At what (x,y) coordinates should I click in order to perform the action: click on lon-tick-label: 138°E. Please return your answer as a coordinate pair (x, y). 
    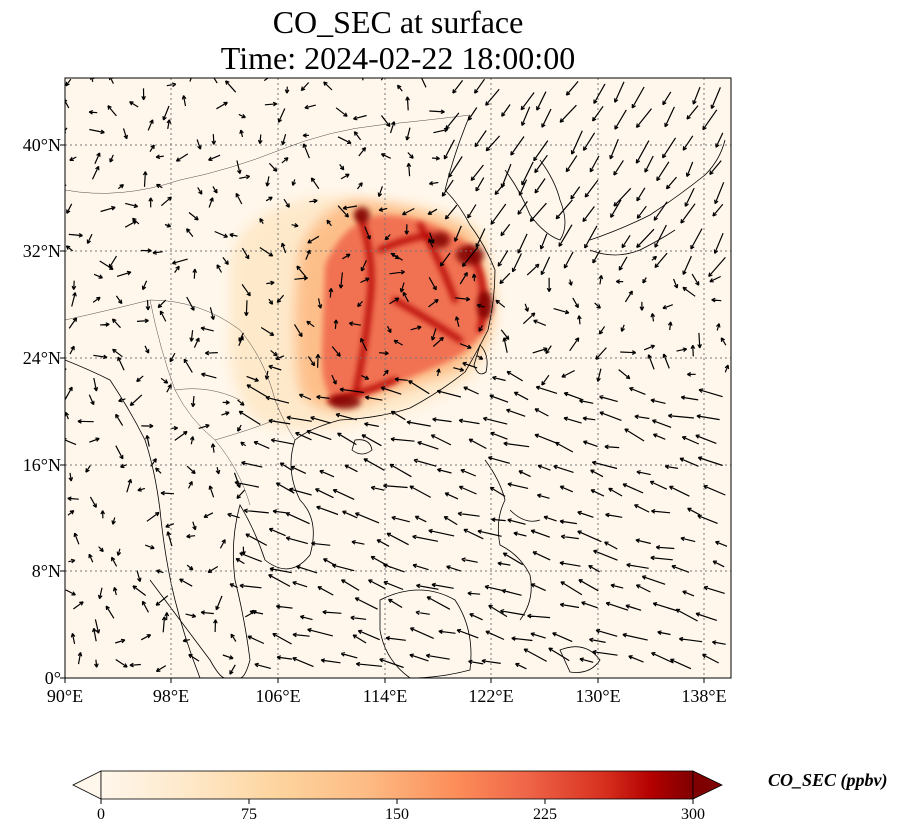
    Looking at the image, I should click on (704, 696).